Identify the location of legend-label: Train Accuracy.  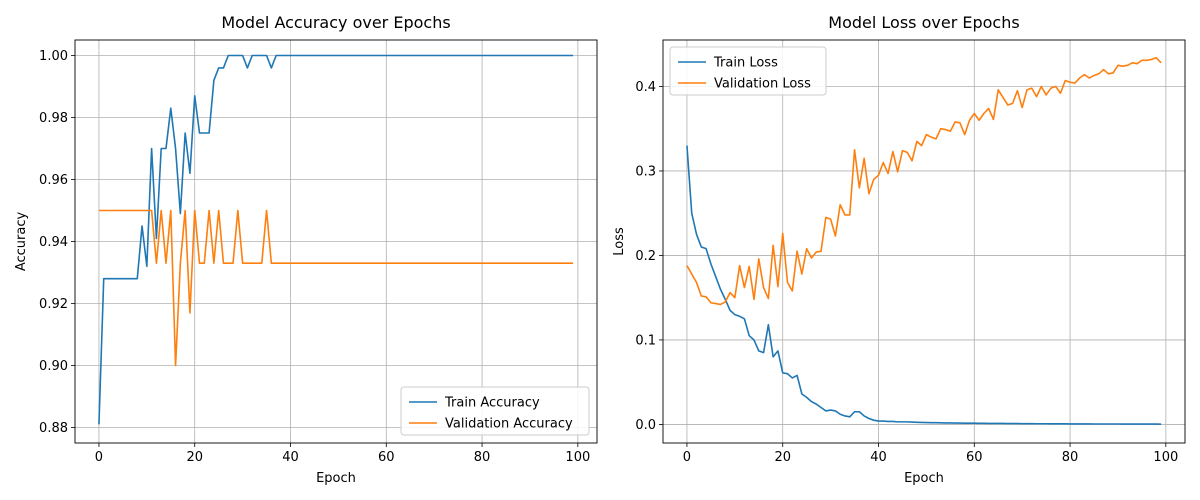
(492, 403).